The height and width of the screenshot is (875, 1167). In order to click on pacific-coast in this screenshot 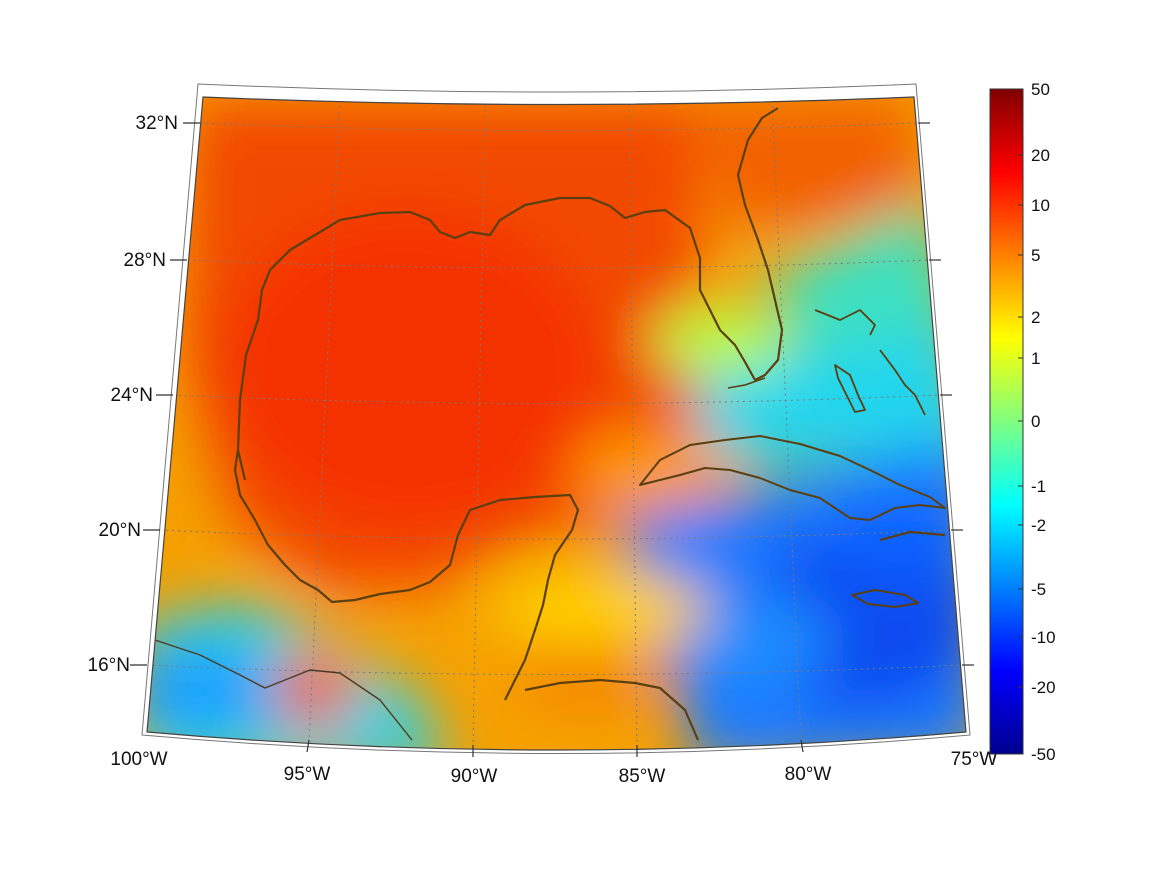, I will do `click(283, 690)`.